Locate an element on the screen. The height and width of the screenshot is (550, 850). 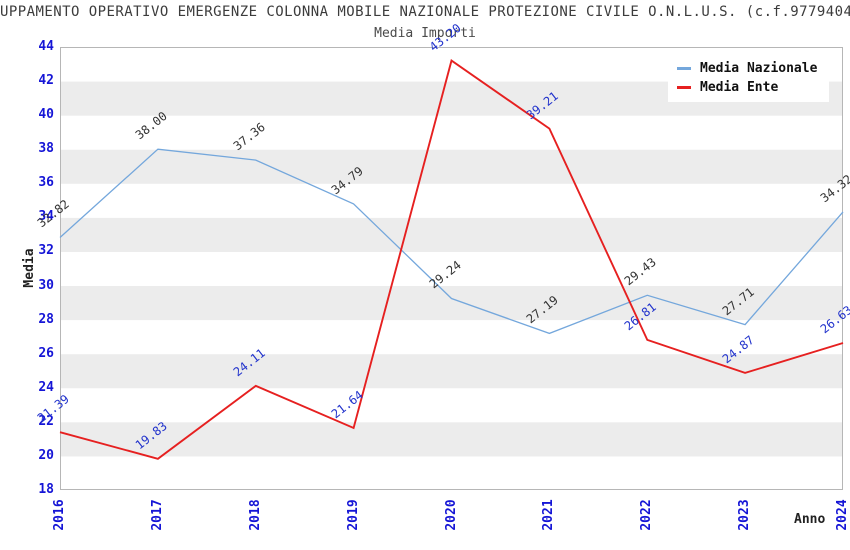
x-tick-label: 2018 is located at coordinates (255, 515).